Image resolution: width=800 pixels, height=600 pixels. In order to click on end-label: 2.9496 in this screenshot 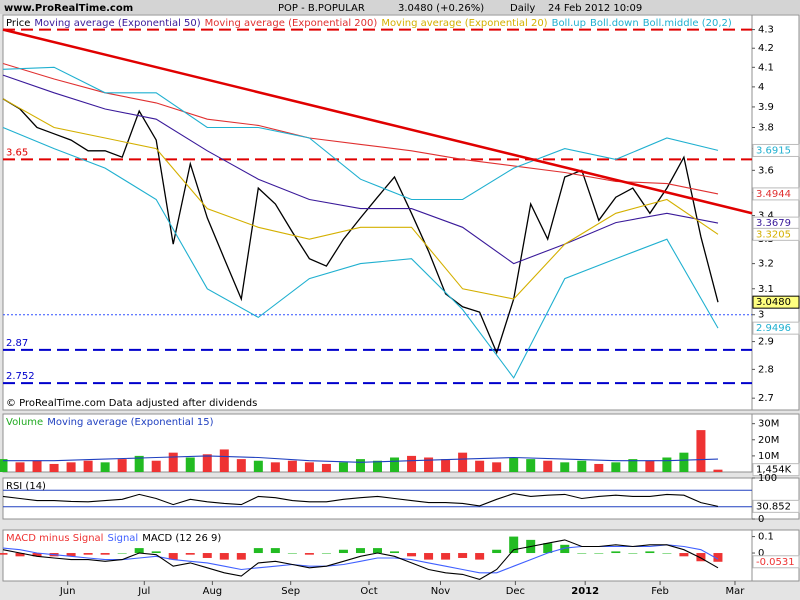, I will do `click(773, 328)`.